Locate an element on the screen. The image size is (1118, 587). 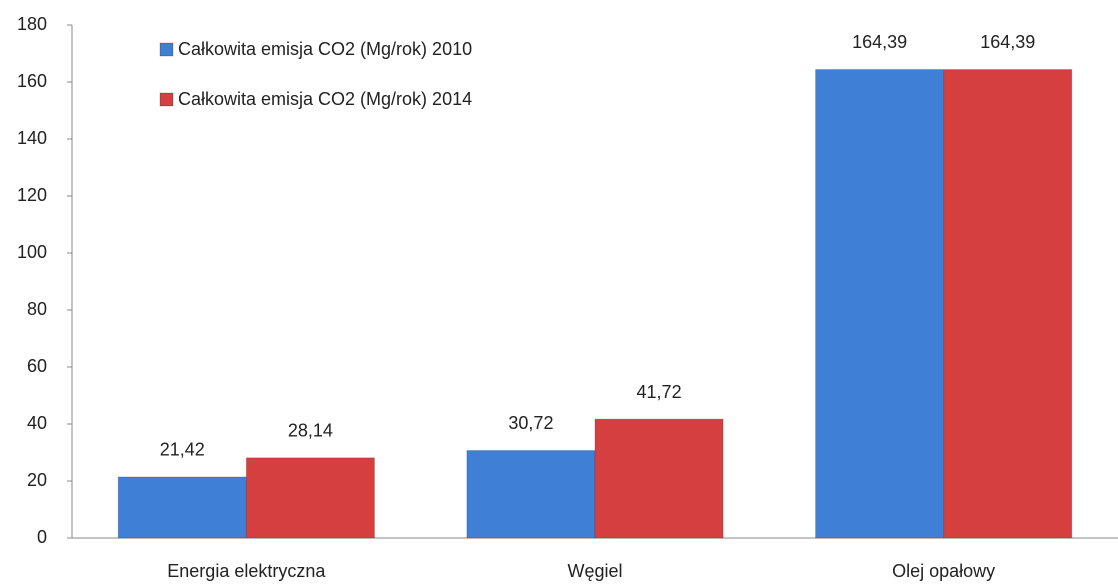
y-tick-label: 160 is located at coordinates (32, 81).